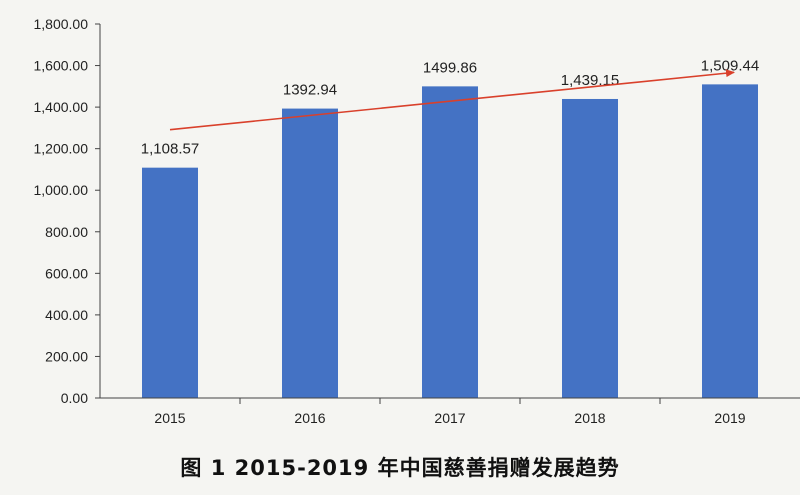 This screenshot has width=800, height=495. What do you see at coordinates (730, 65) in the screenshot?
I see `data-label-2019: 1,509.44` at bounding box center [730, 65].